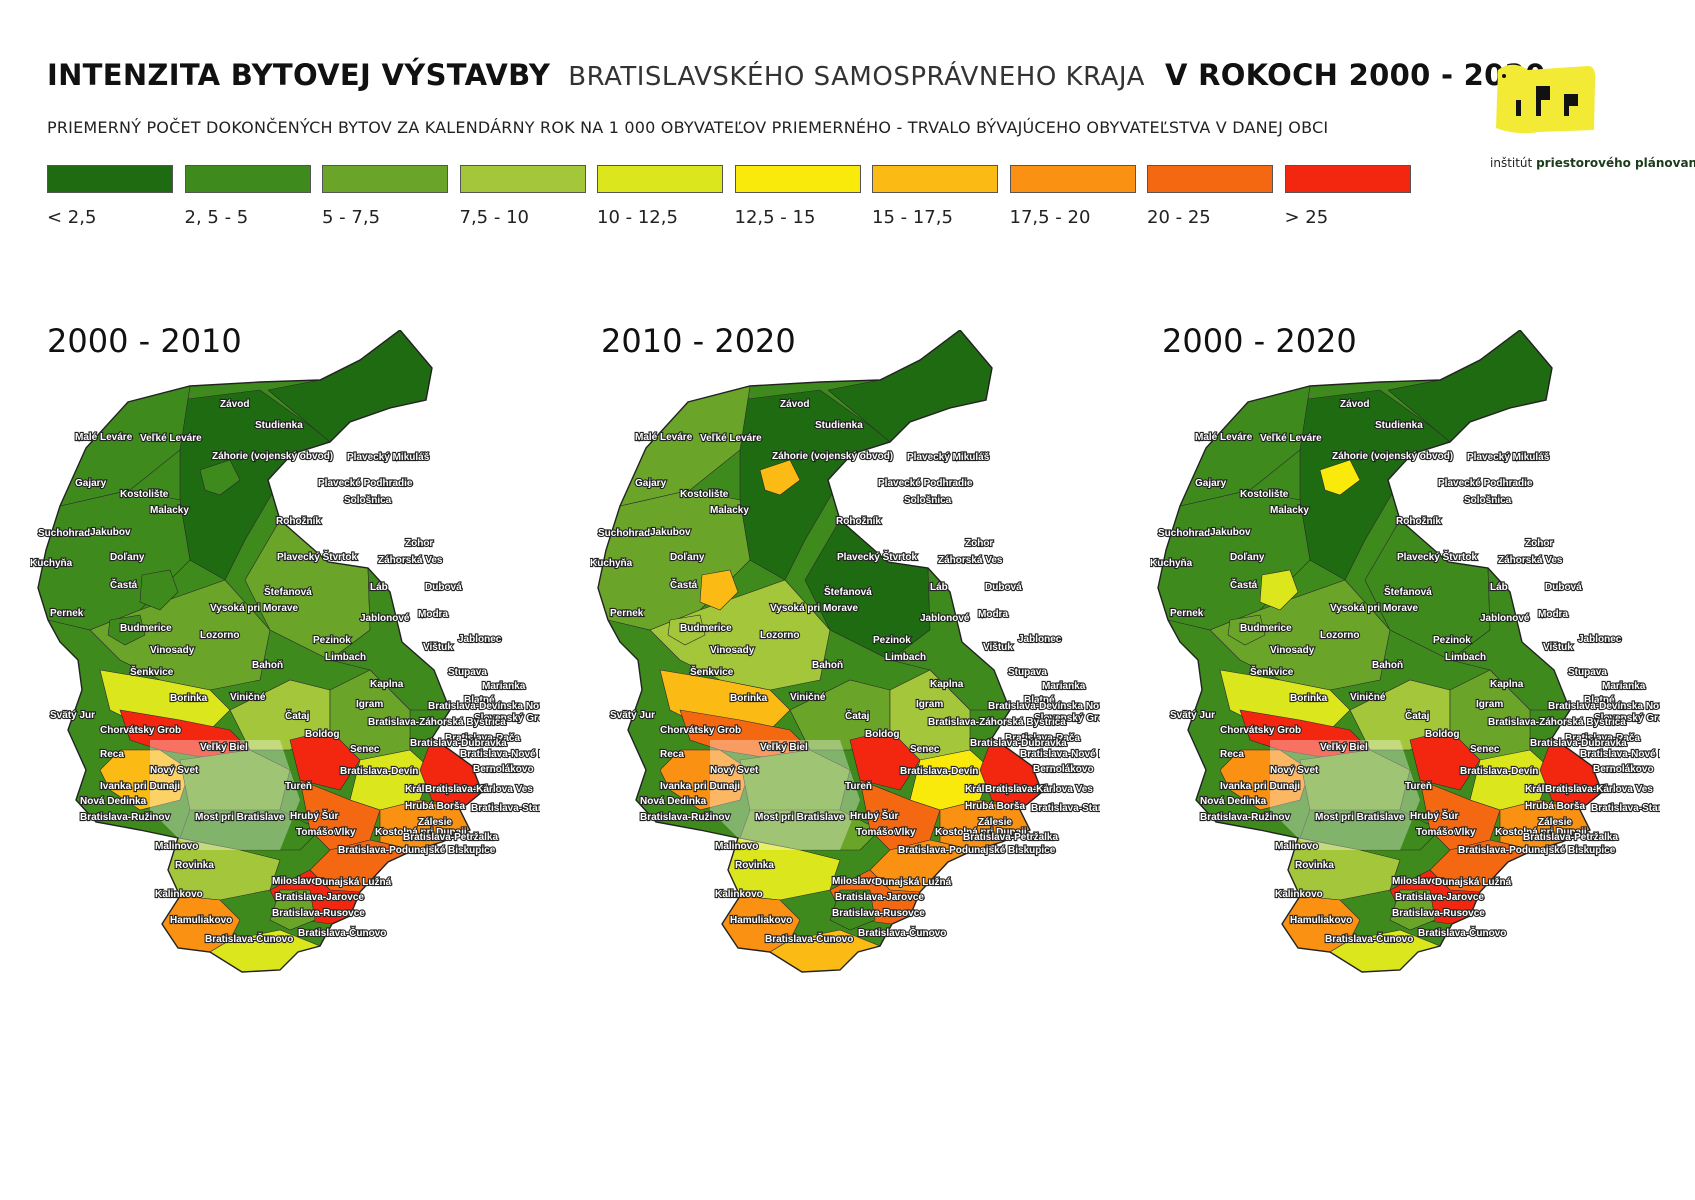 The width and height of the screenshot is (1695, 1200). Describe the element at coordinates (110, 532) in the screenshot. I see `place-label: Jakubov` at that location.